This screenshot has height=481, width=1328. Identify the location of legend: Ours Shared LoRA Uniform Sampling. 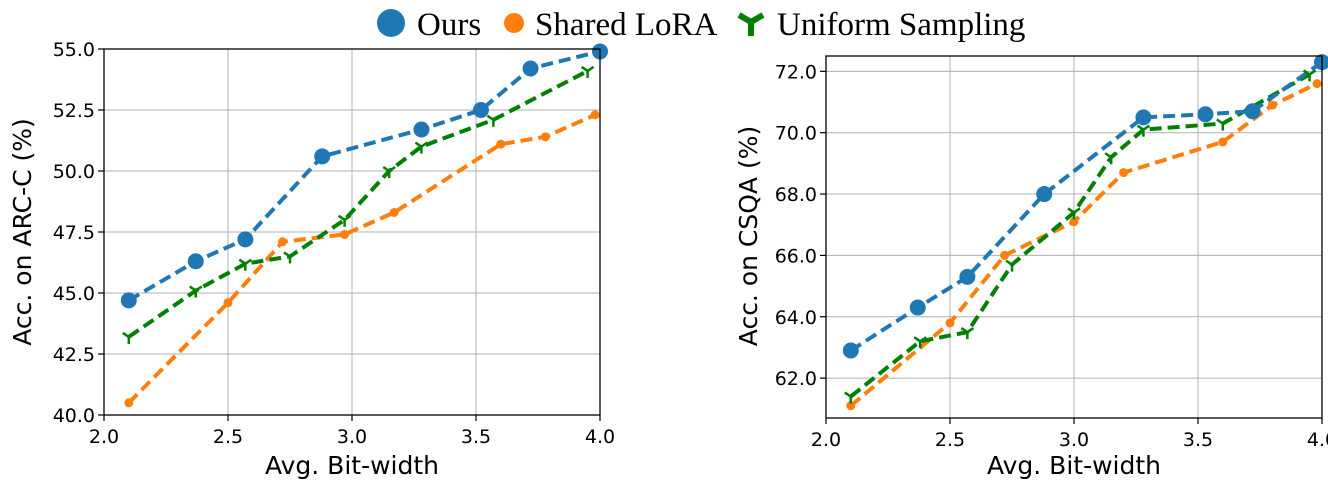
(701, 25).